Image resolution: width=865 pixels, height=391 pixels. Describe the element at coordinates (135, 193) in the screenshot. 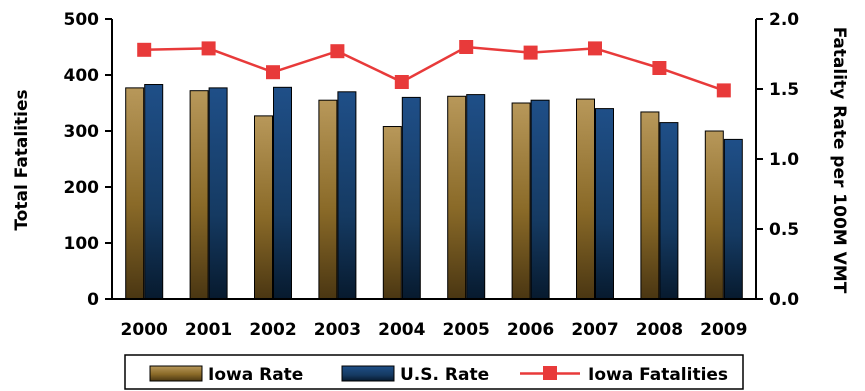

I see `bar-iowa-rate-2000` at that location.